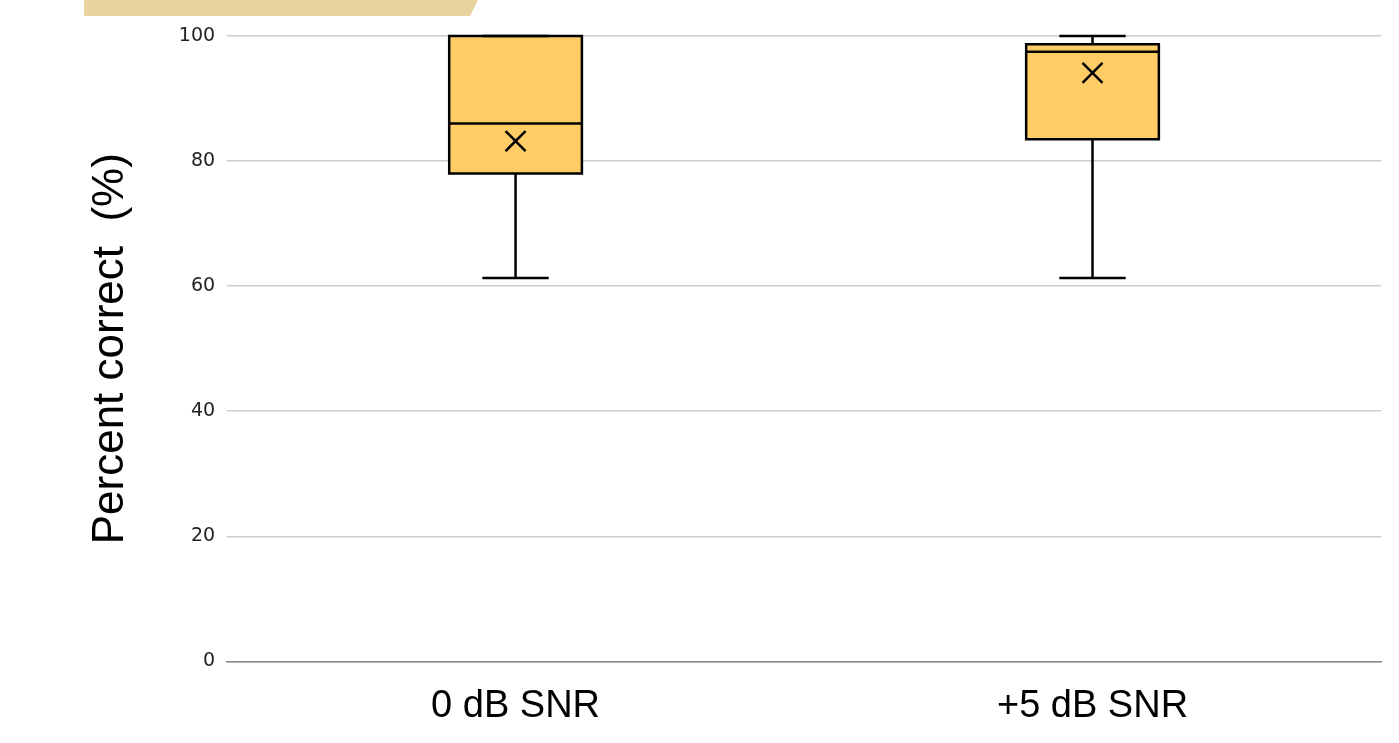 The image size is (1399, 743). What do you see at coordinates (203, 284) in the screenshot?
I see `y-tick-label: 60` at bounding box center [203, 284].